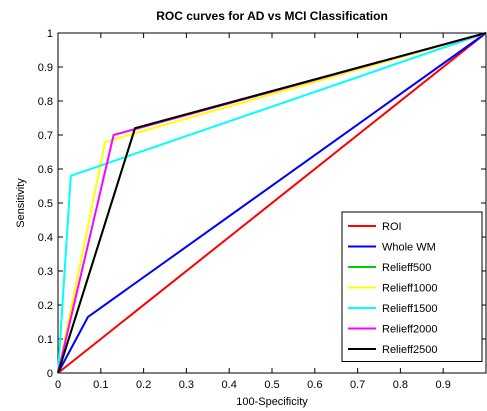 This screenshot has width=487, height=411. What do you see at coordinates (400, 385) in the screenshot?
I see `x-tick-label: 0.8` at bounding box center [400, 385].